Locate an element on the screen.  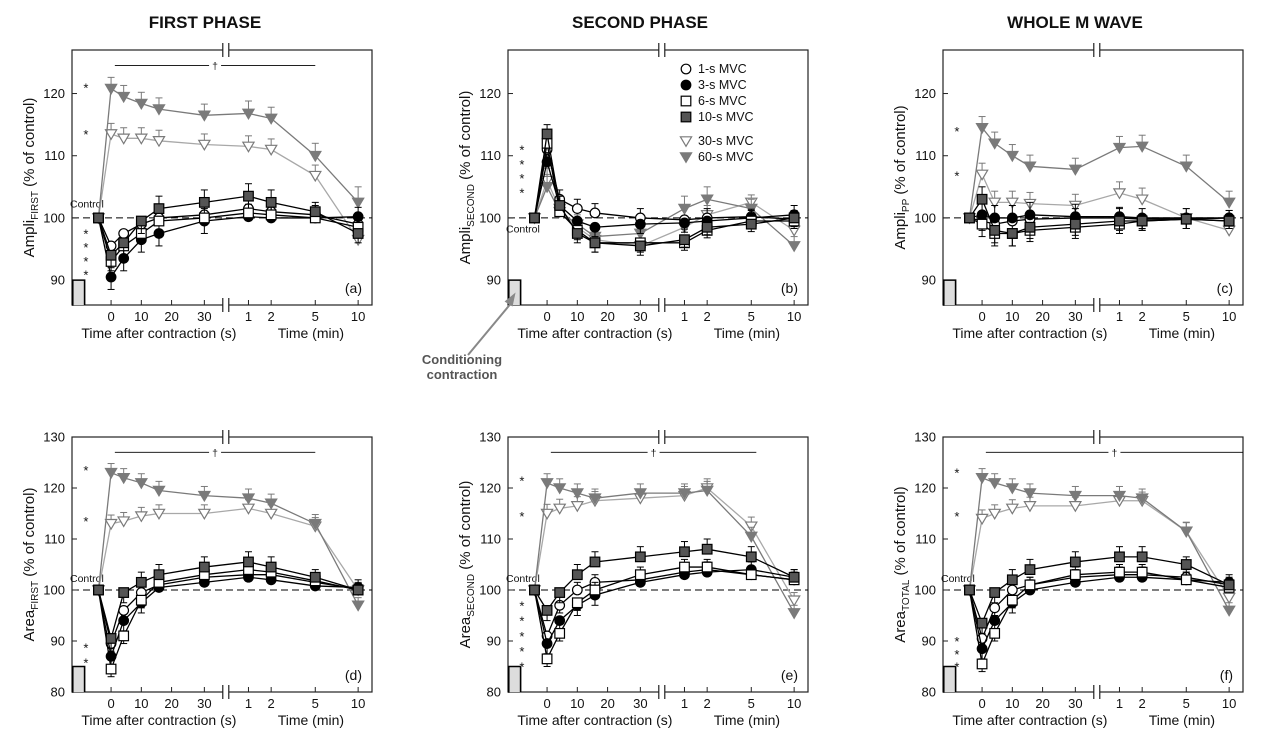
y-axis-label-sub: PP is located at coordinates (906, 205).